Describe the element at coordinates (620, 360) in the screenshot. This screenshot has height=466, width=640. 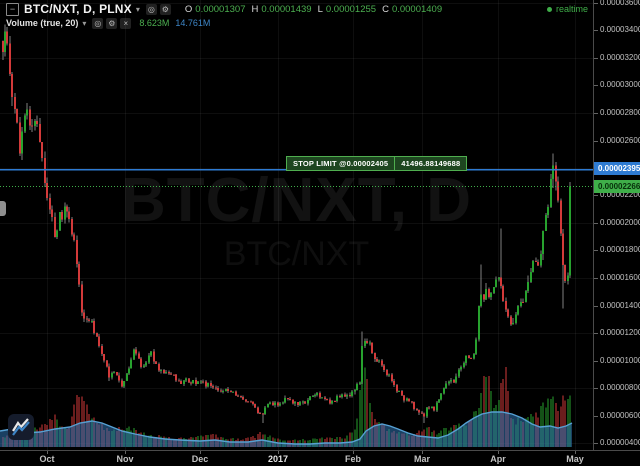
I see `price-tick-label: 0.00001000` at that location.